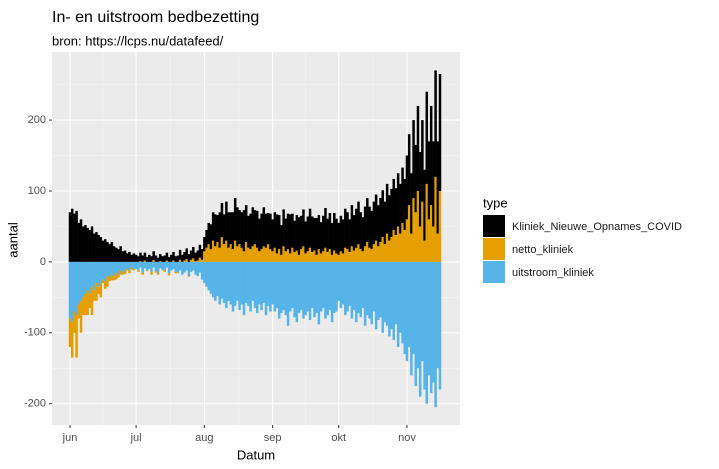 Image resolution: width=719 pixels, height=469 pixels. I want to click on legend-label: Kliniek_Nieuwe_Opnames_COVID, so click(597, 227).